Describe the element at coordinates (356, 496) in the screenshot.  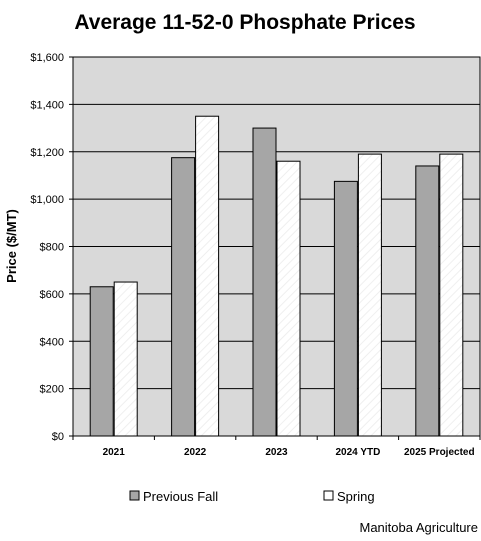
I see `legend-label-spring: Spring` at that location.